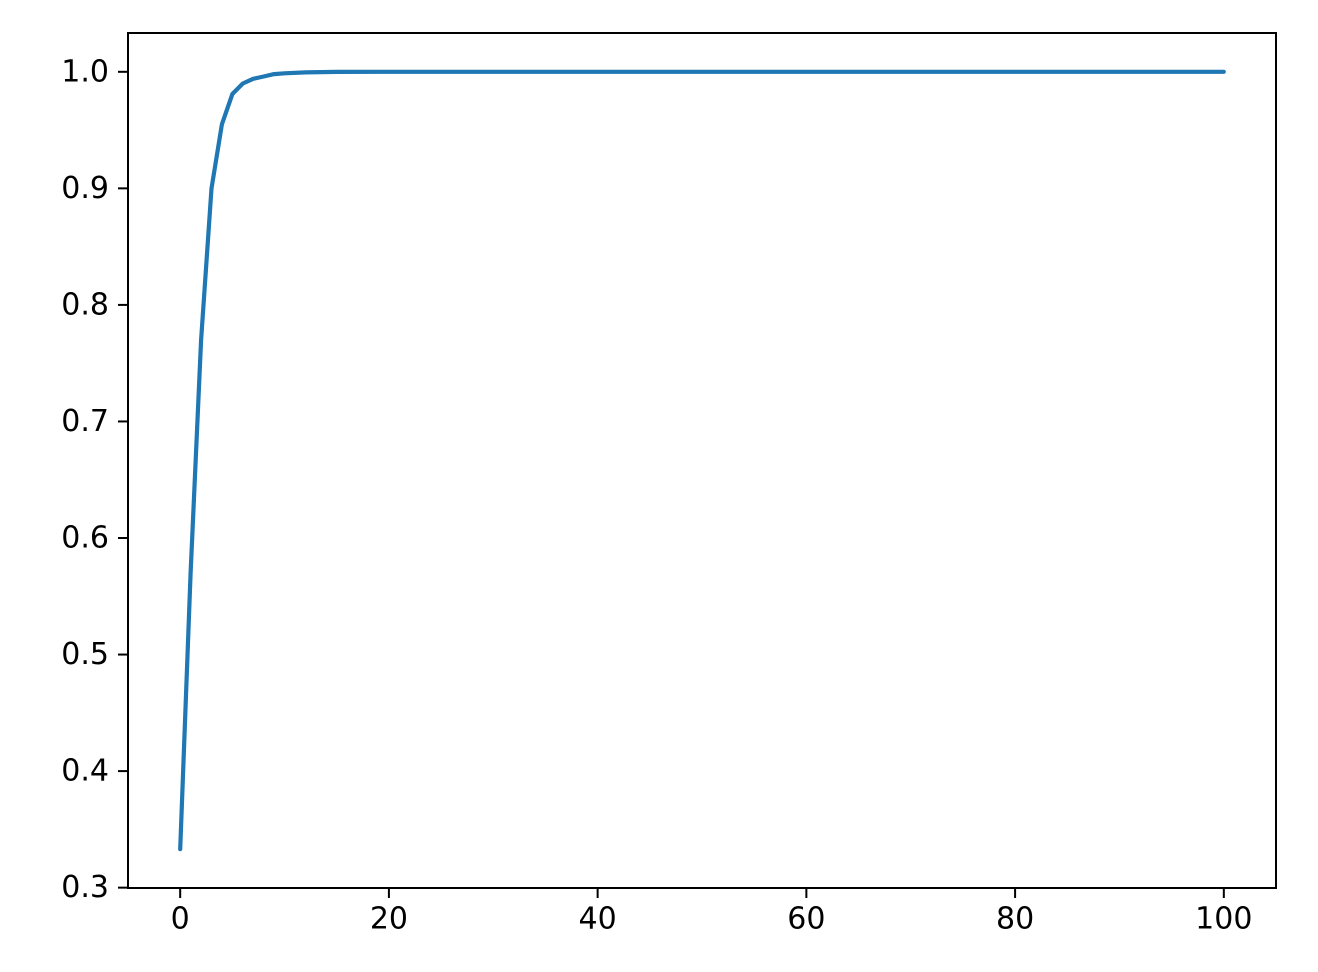 The width and height of the screenshot is (1318, 972). I want to click on x-axis: 0 20 40 60 80 100, so click(711, 912).